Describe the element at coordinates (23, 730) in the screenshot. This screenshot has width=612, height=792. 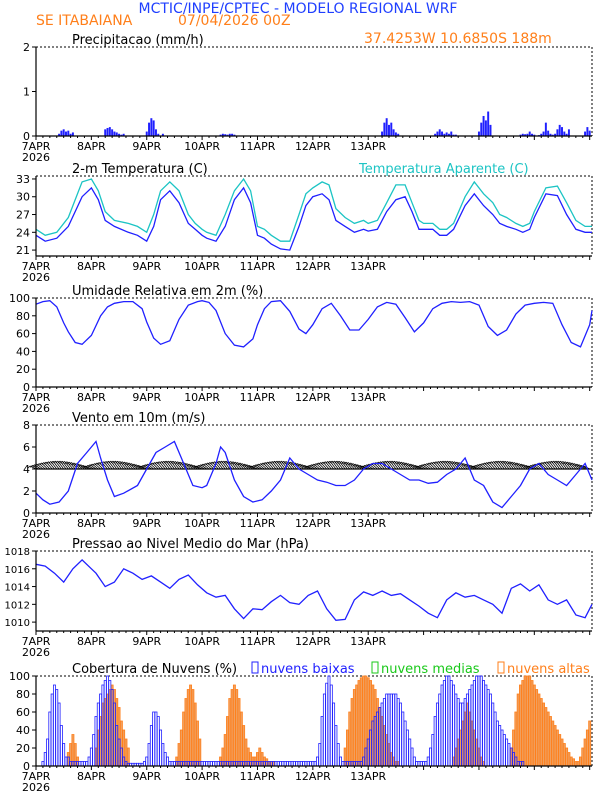
I see `y-tick-label: 40` at that location.